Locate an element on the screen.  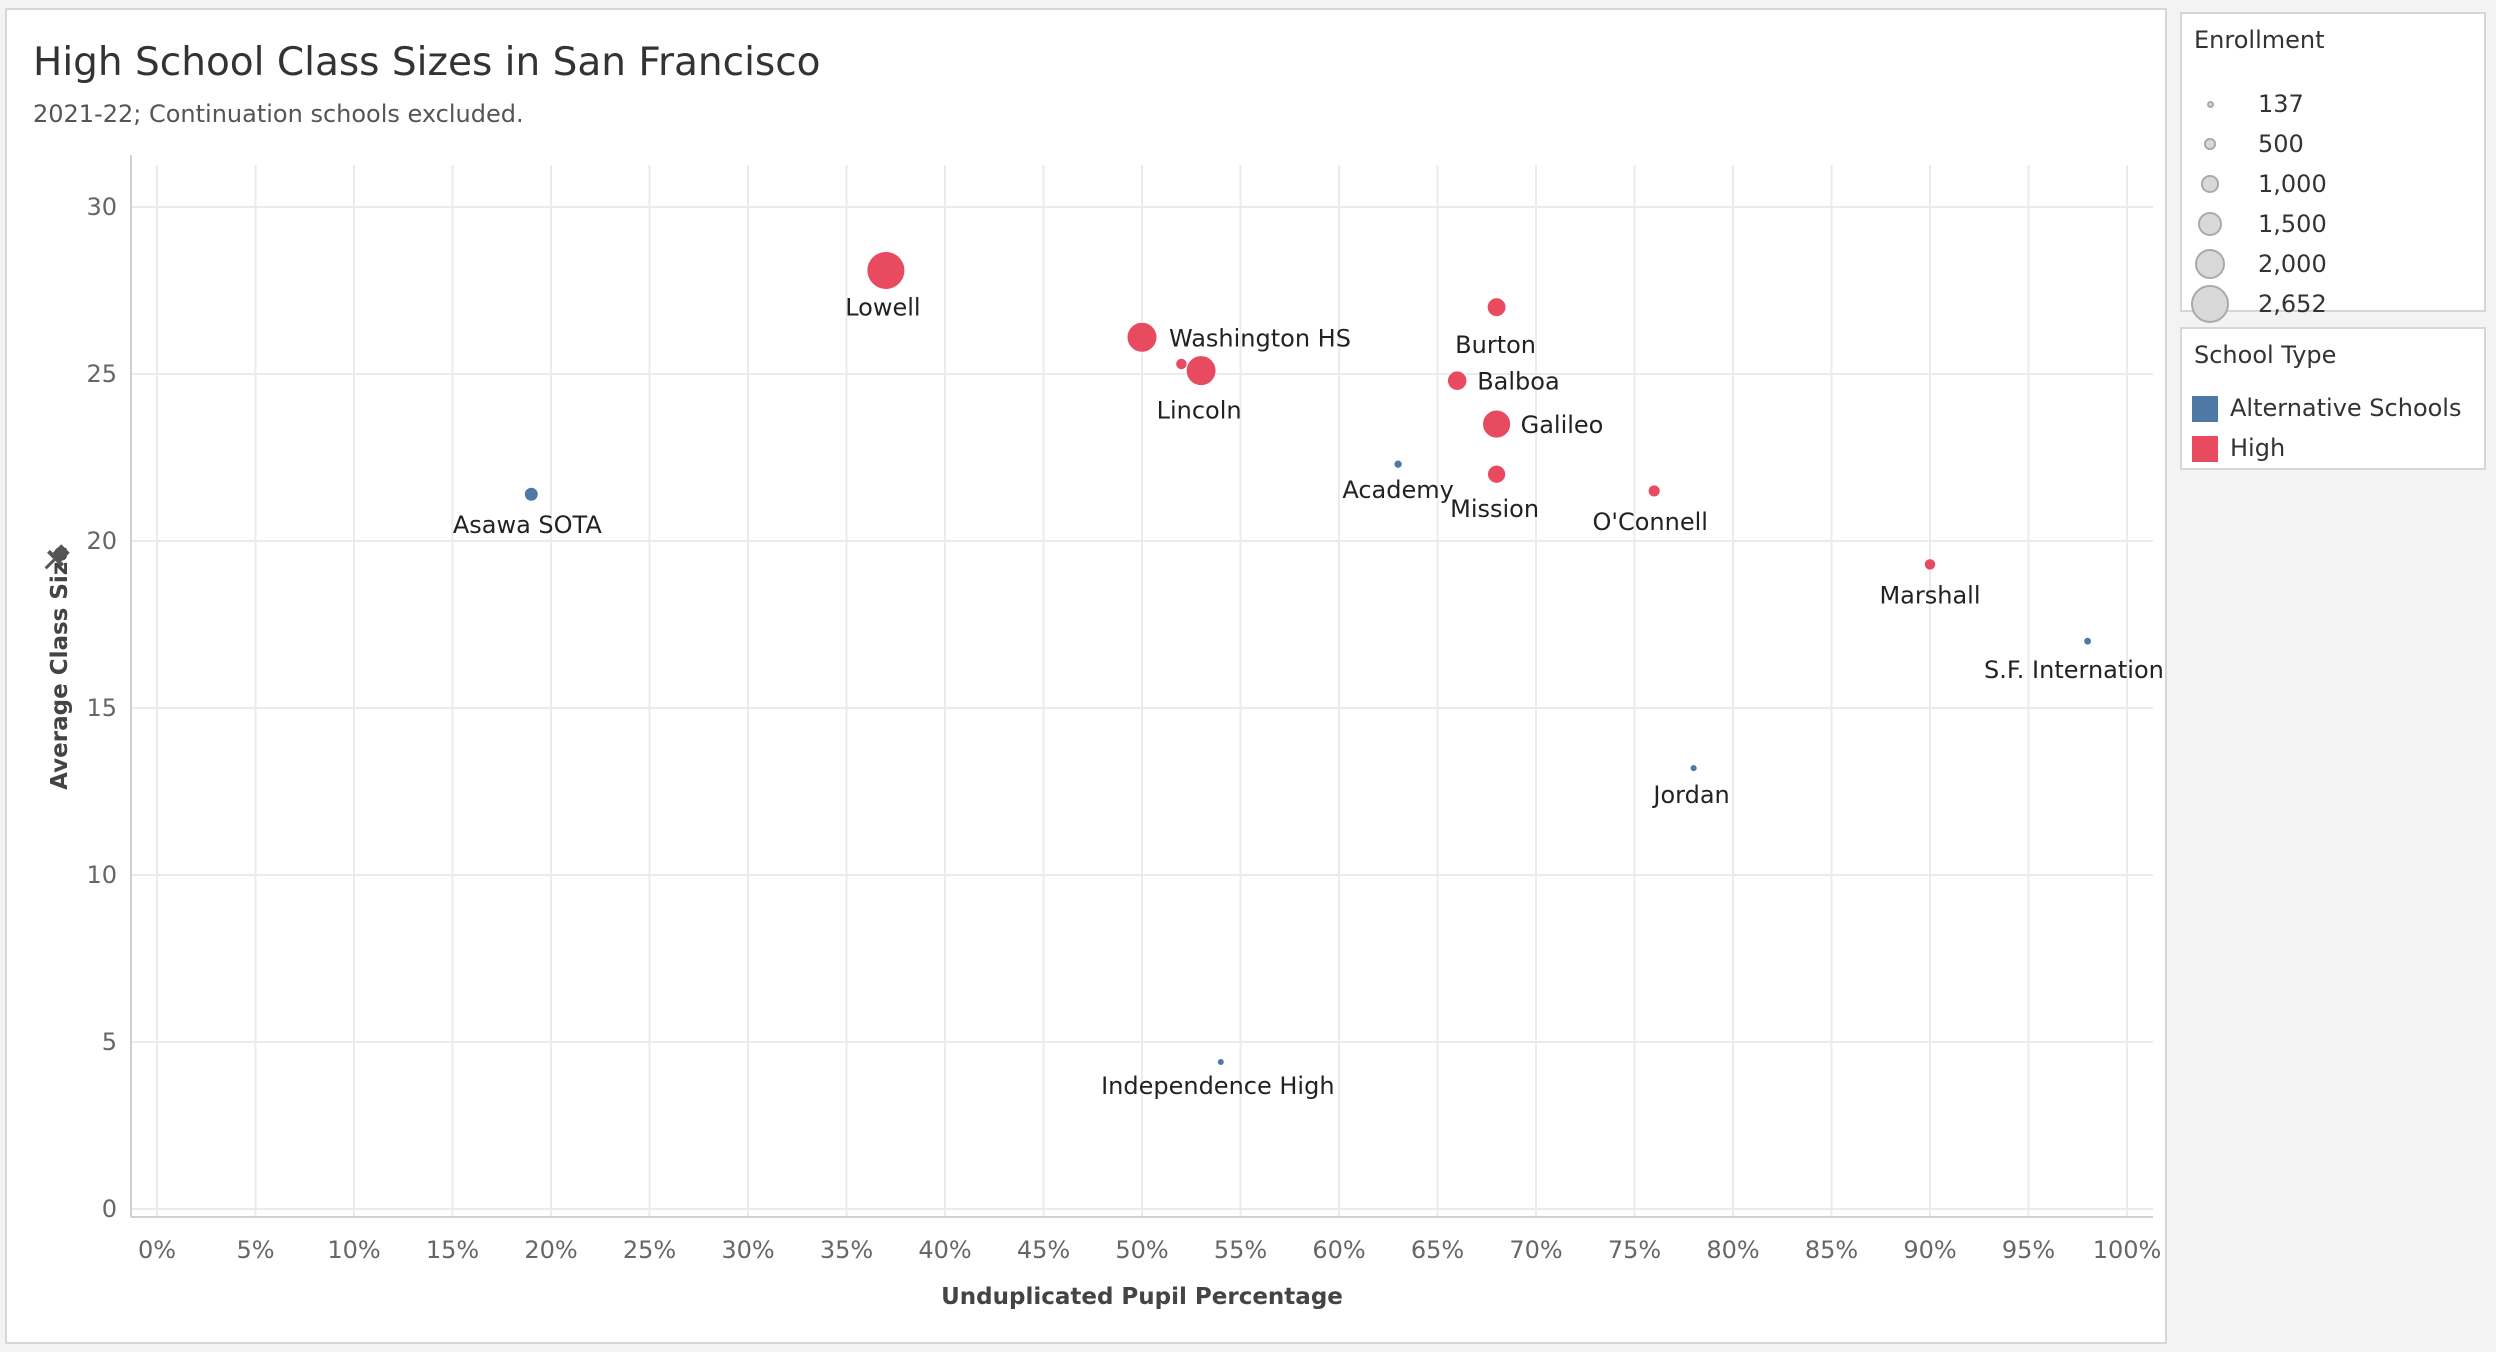
enrollment-legend-item: 137 is located at coordinates (2332, 104).